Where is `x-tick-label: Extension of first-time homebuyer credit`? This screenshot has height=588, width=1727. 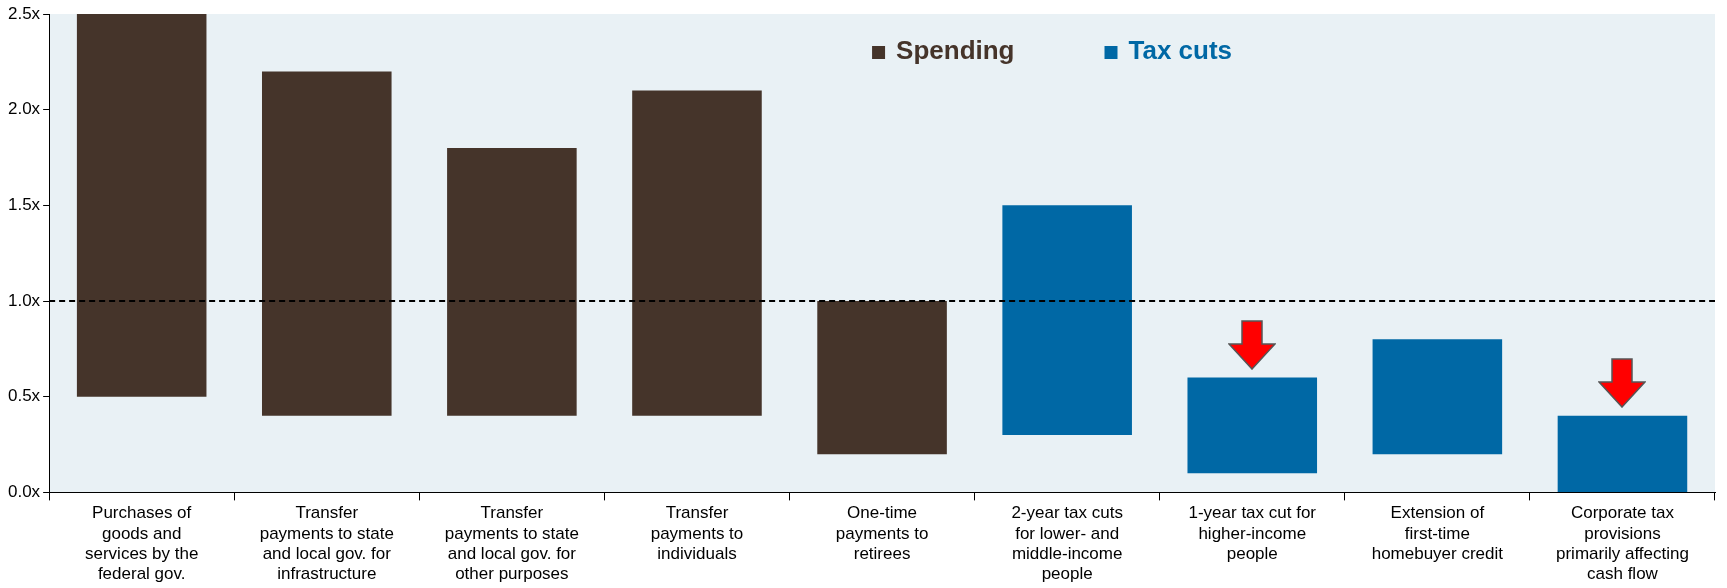
x-tick-label: Extension of first-time homebuyer credit is located at coordinates (1437, 533).